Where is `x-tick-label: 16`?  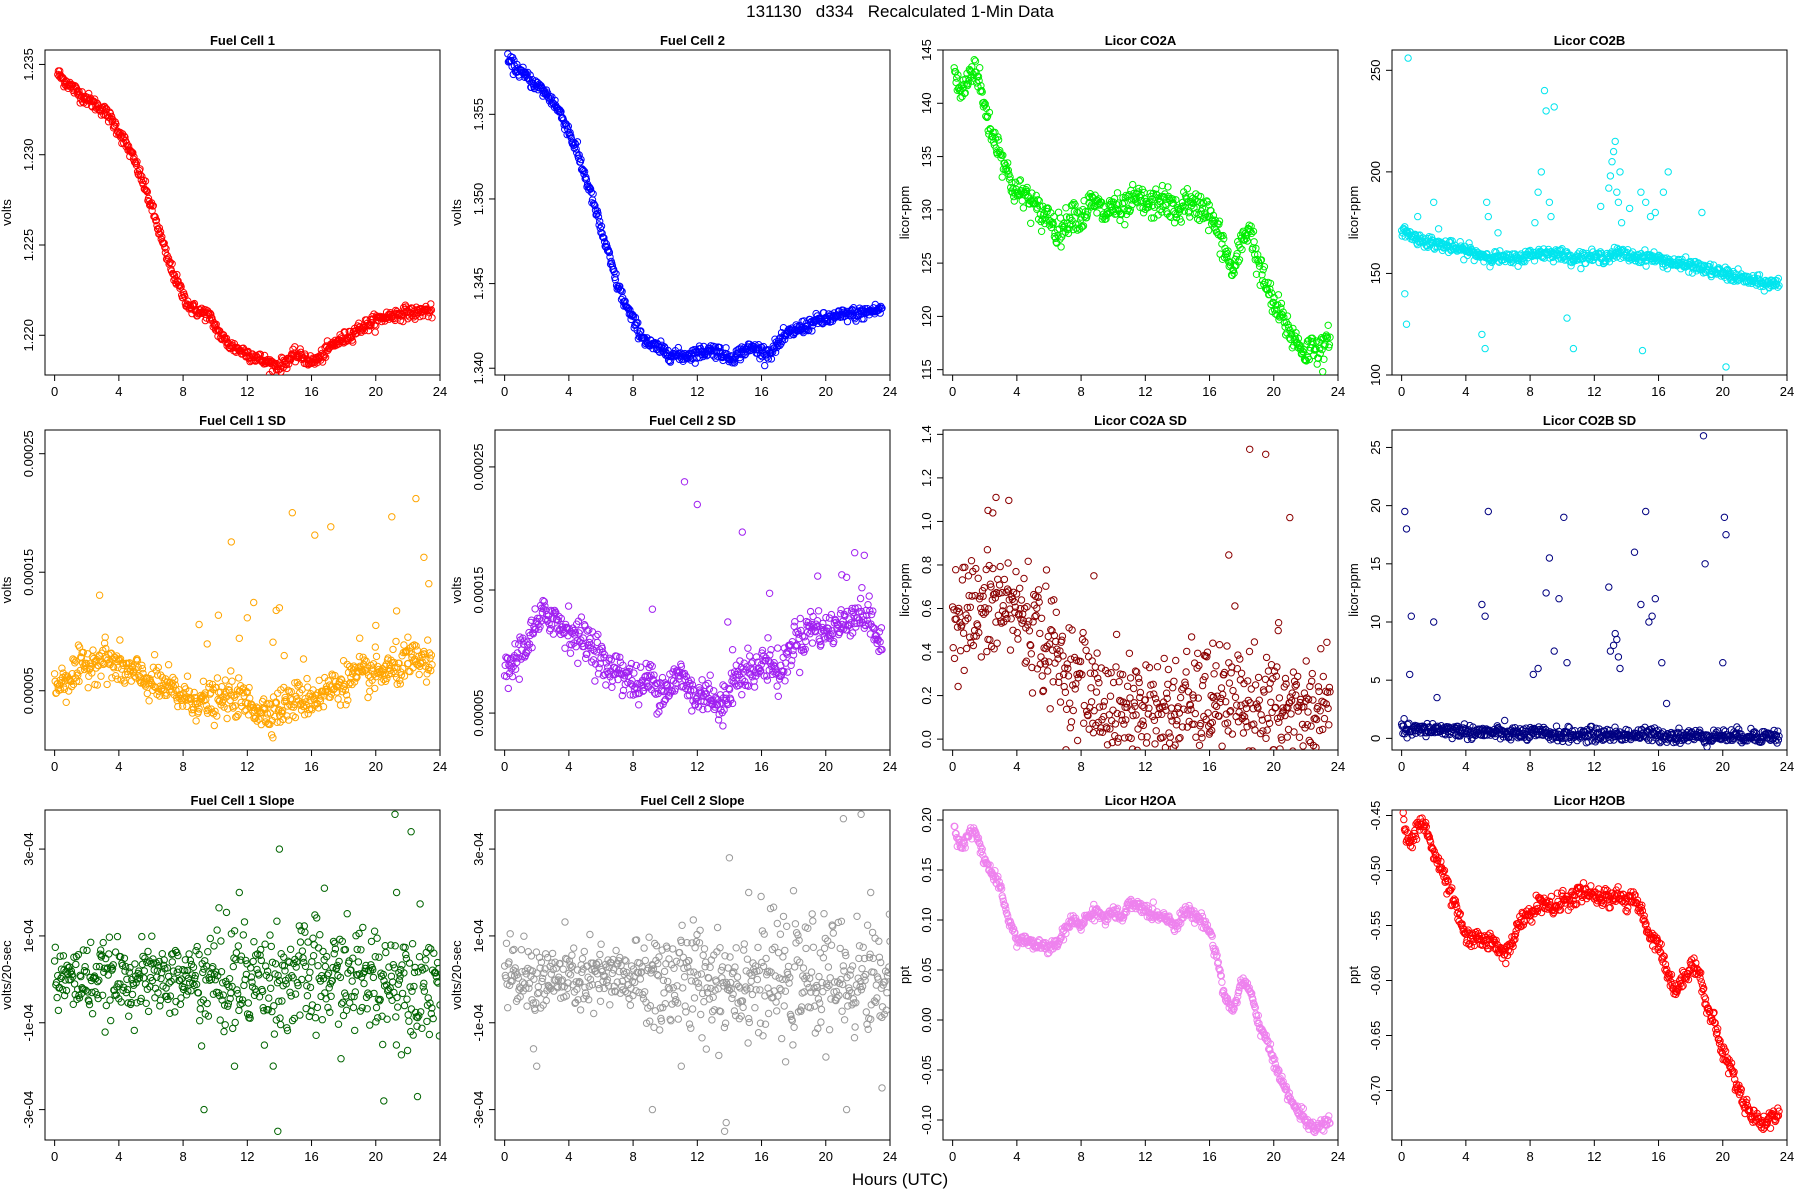 x-tick-label: 16 is located at coordinates (1209, 766).